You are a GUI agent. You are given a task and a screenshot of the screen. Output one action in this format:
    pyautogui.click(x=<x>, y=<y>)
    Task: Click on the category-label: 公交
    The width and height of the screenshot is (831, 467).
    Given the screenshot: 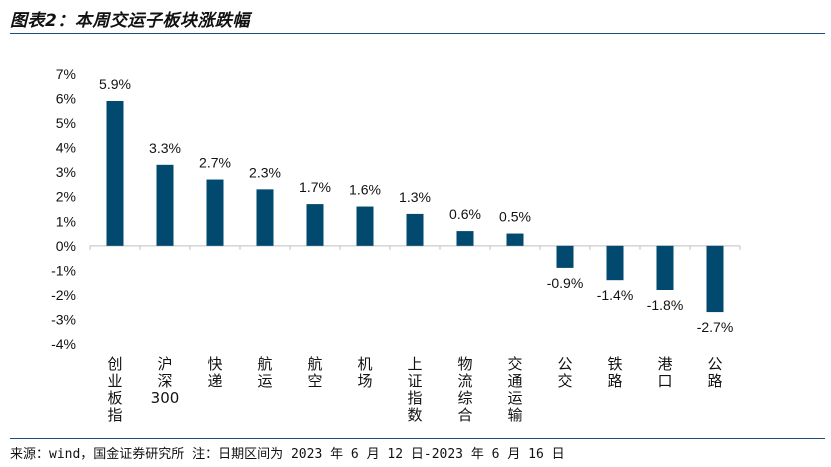 What is the action you would take?
    pyautogui.click(x=564, y=372)
    